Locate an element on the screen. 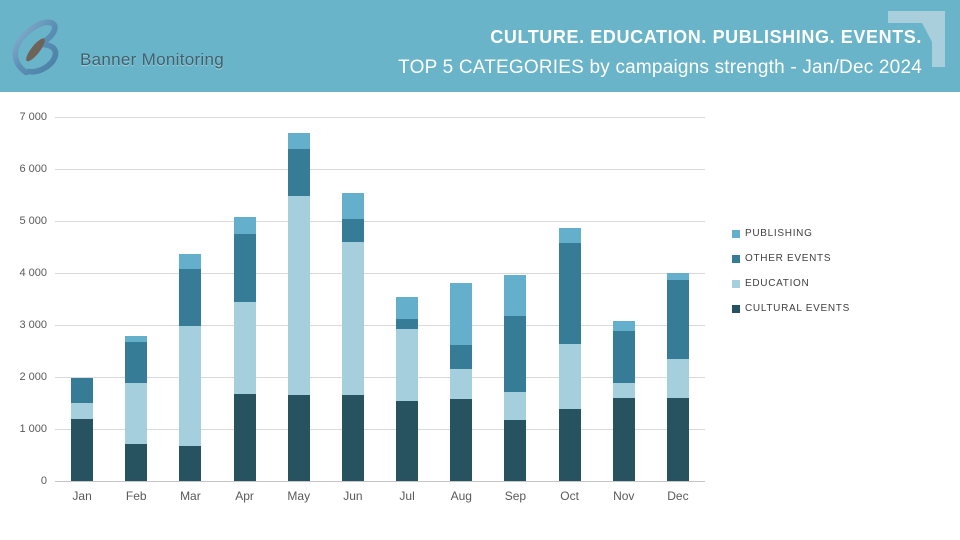 The image size is (960, 540). bar-segment-cultural-events-dec is located at coordinates (677, 439).